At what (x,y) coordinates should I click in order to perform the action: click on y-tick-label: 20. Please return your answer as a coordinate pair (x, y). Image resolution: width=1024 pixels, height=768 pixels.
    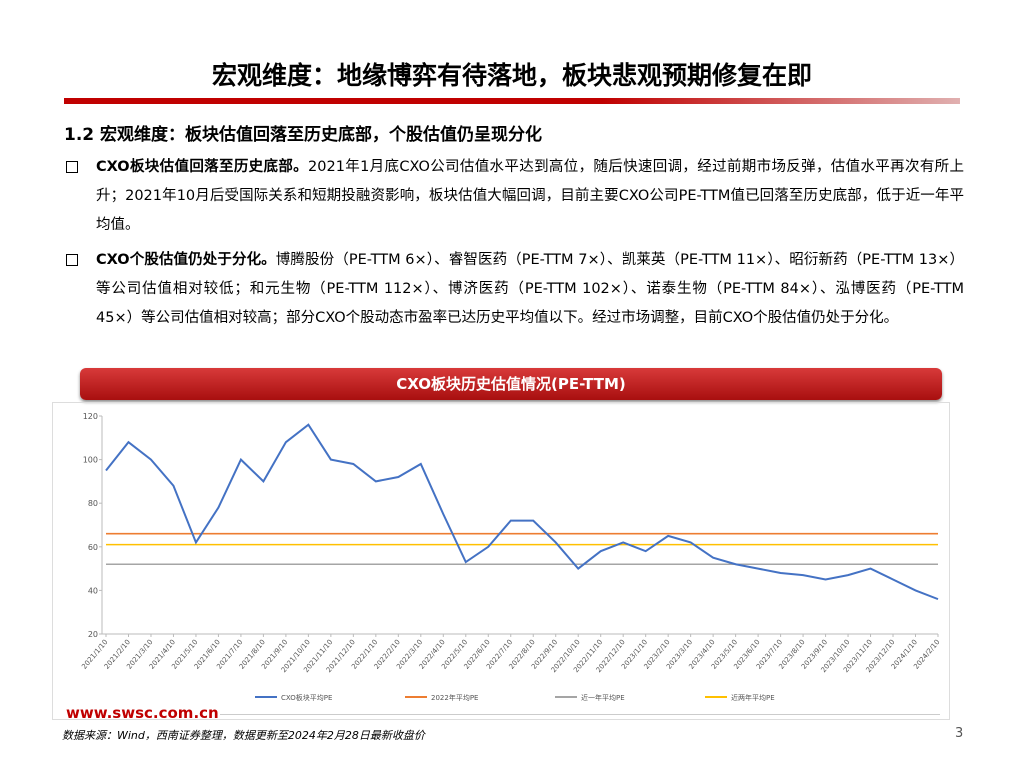
    Looking at the image, I should click on (93, 634).